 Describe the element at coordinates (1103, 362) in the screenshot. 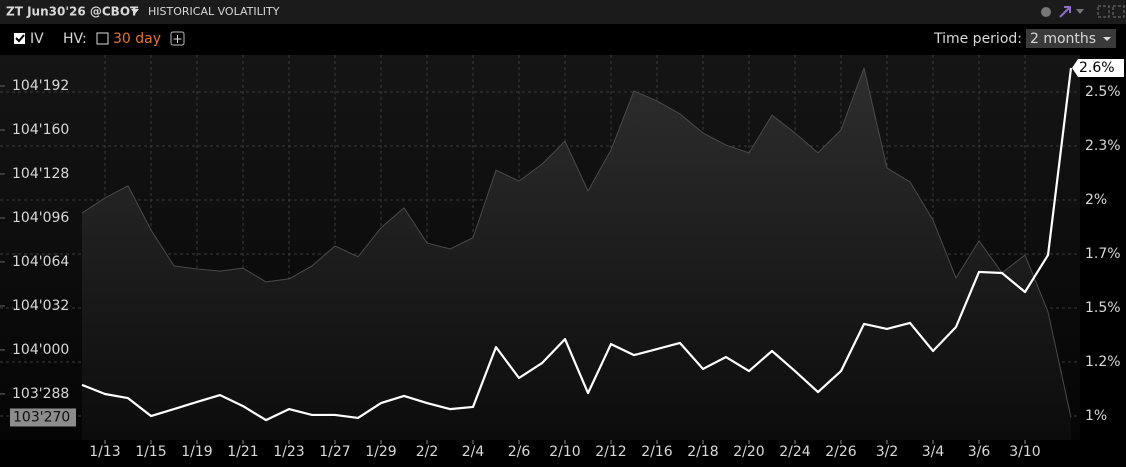

I see `y2-tick-label: 1.2%` at that location.